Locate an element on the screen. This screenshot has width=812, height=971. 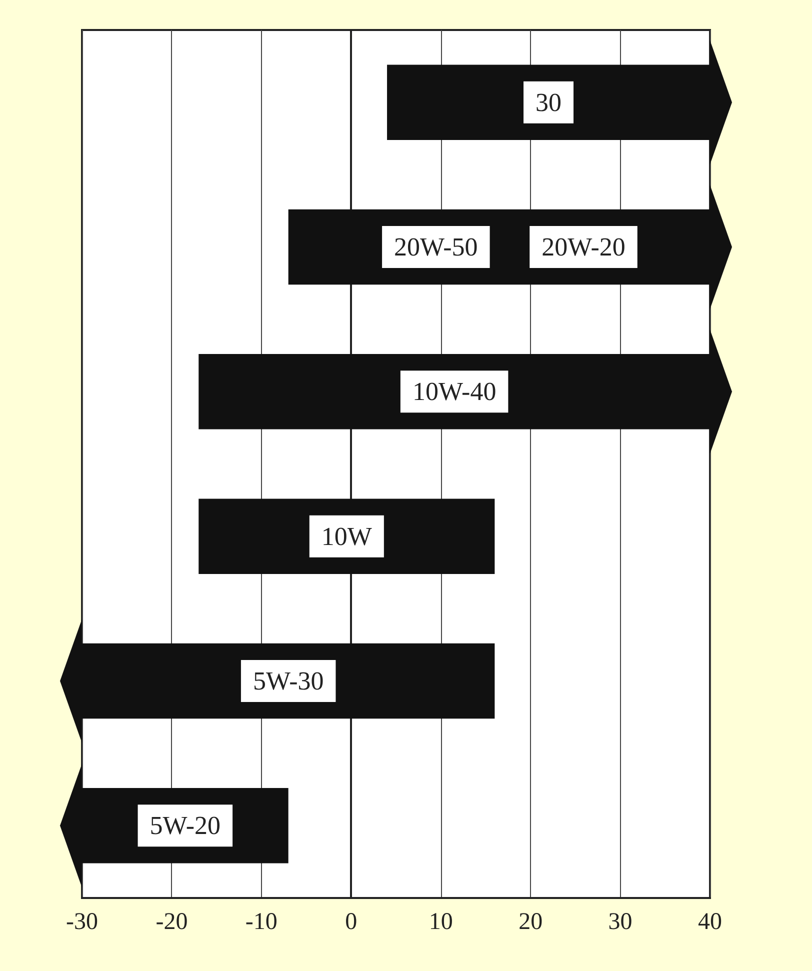
x-tick-label: -10 is located at coordinates (261, 922).